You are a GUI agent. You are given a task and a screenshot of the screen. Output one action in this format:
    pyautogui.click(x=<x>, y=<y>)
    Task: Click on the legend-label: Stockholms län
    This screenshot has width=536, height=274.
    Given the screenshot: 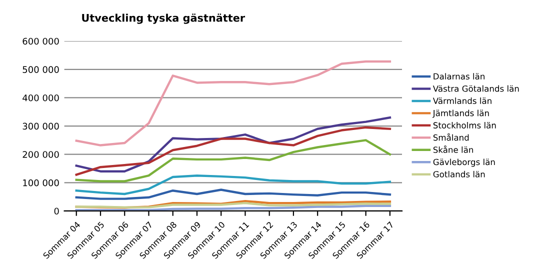 What is the action you would take?
    pyautogui.click(x=464, y=125)
    